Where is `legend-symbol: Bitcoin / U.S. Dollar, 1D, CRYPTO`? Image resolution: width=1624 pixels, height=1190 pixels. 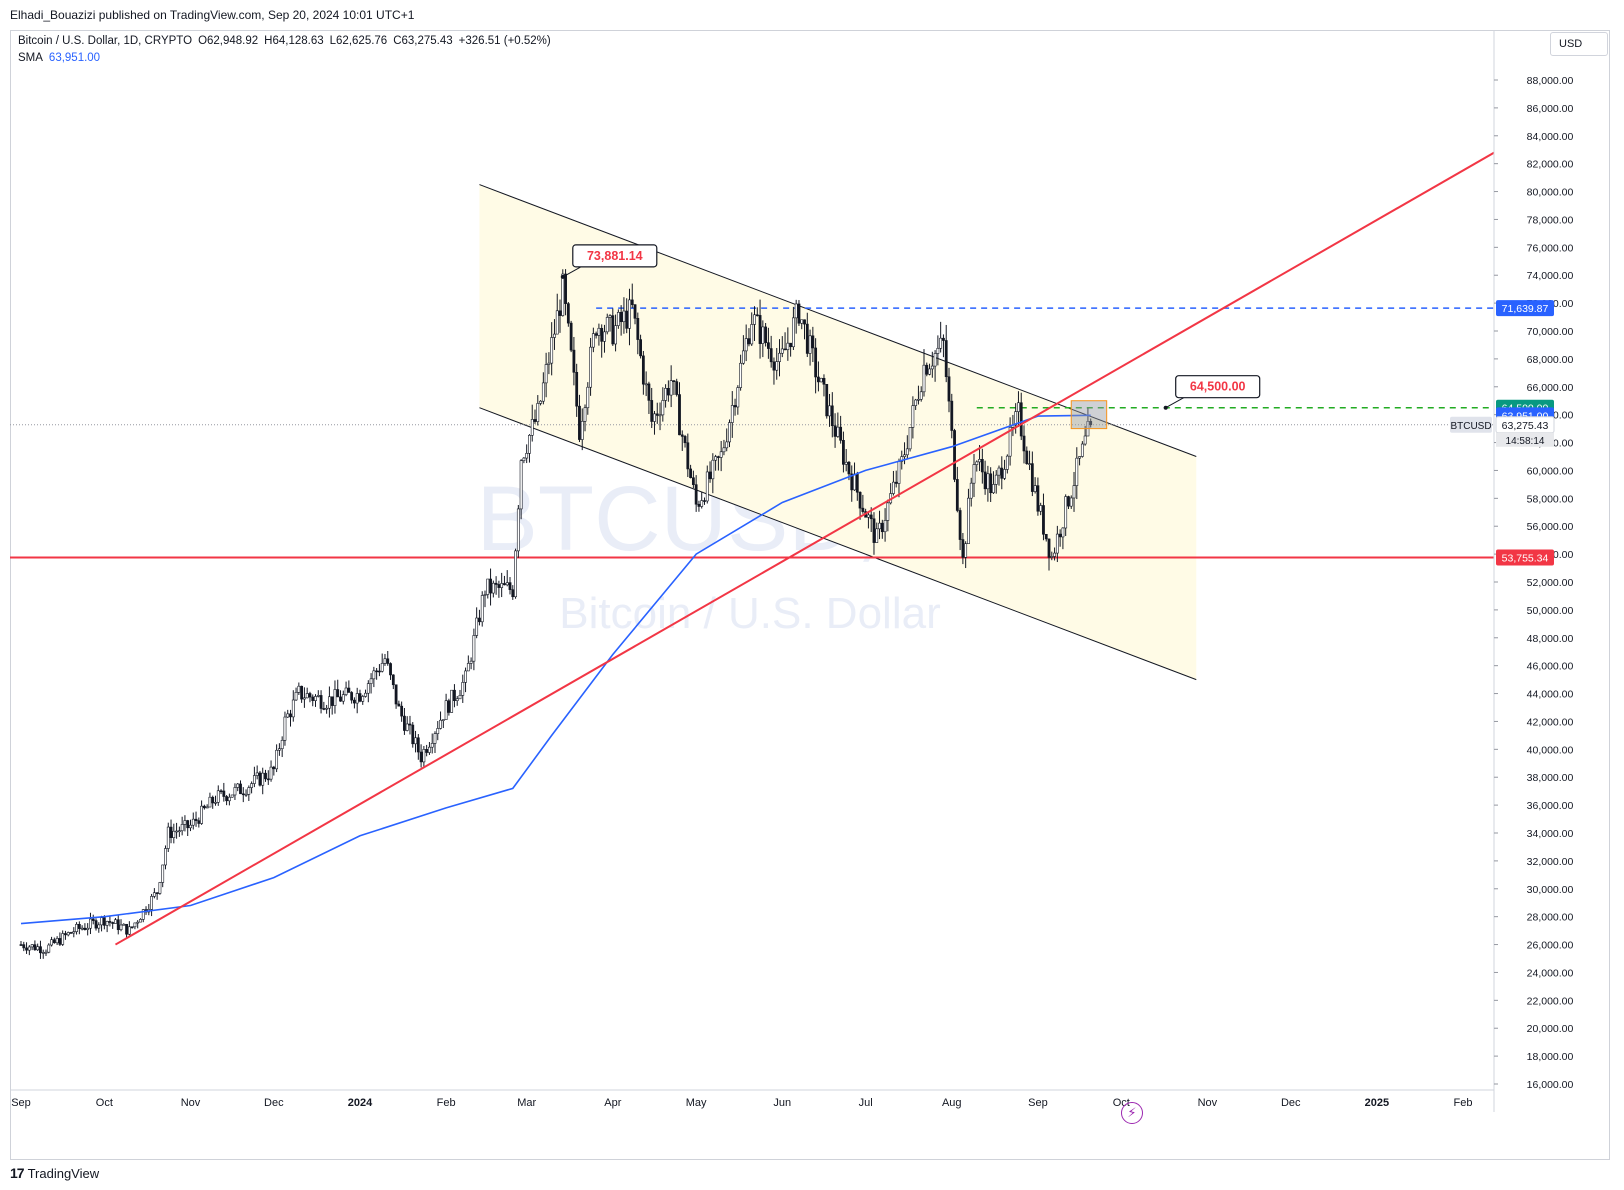 legend-symbol: Bitcoin / U.S. Dollar, 1D, CRYPTO is located at coordinates (105, 41).